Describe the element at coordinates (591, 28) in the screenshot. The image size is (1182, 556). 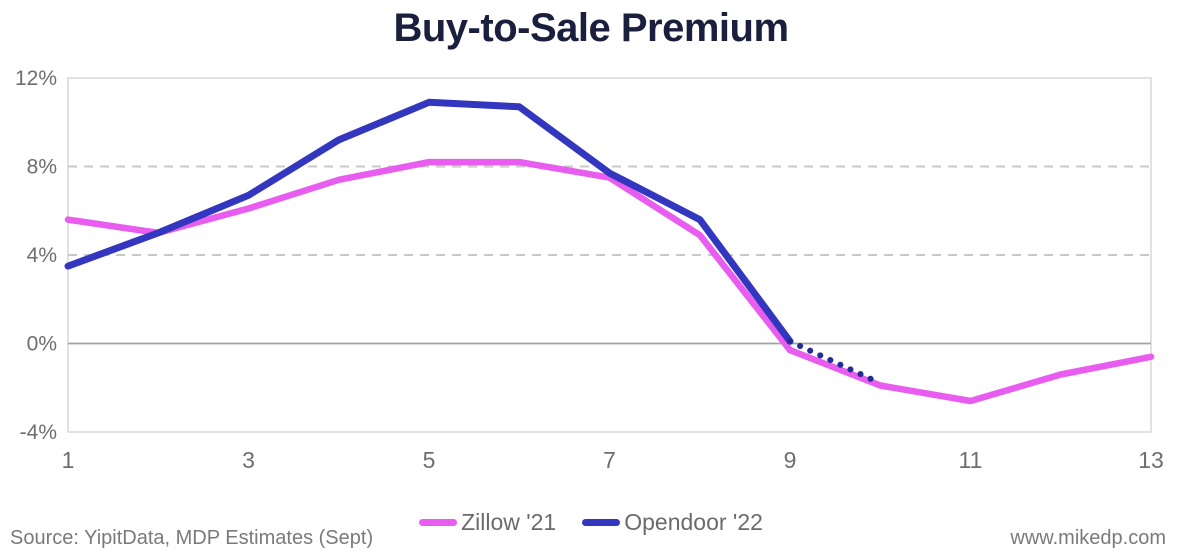
I see `chart-title: Buy-to-Sale Premium` at that location.